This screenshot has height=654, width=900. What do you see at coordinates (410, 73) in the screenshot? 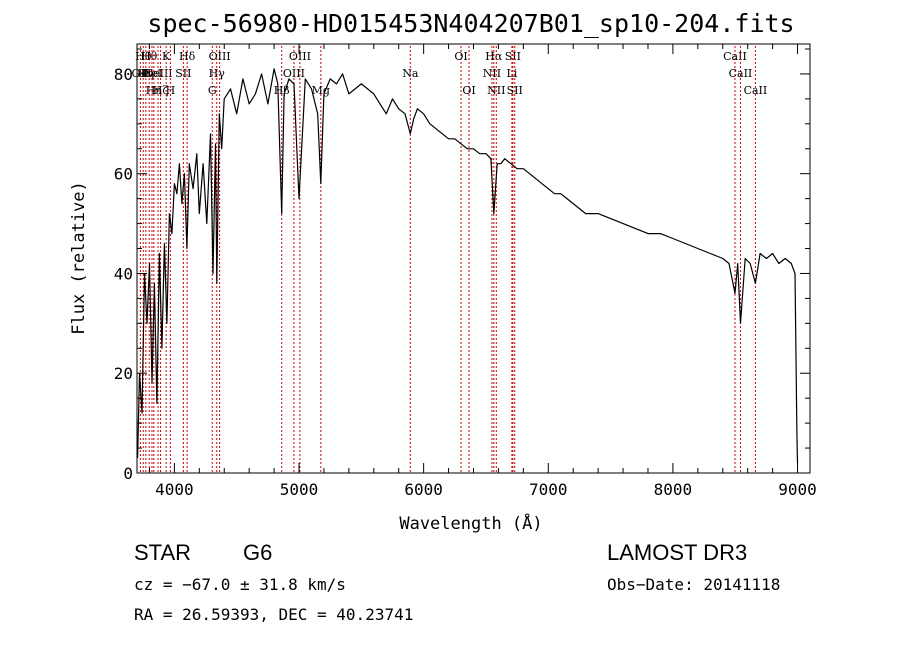
I see `line-marker-label: Na` at bounding box center [410, 73].